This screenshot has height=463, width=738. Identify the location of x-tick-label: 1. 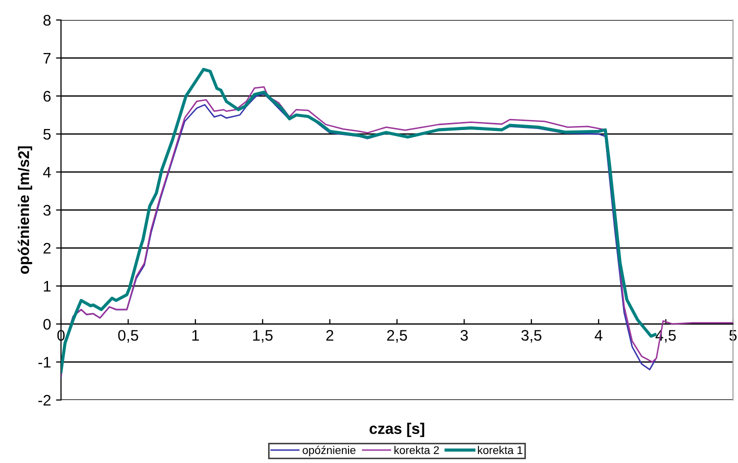
(195, 335).